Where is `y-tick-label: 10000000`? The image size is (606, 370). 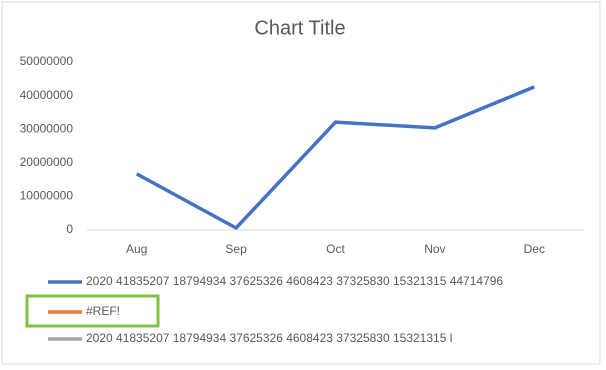
y-tick-label: 10000000 is located at coordinates (47, 196).